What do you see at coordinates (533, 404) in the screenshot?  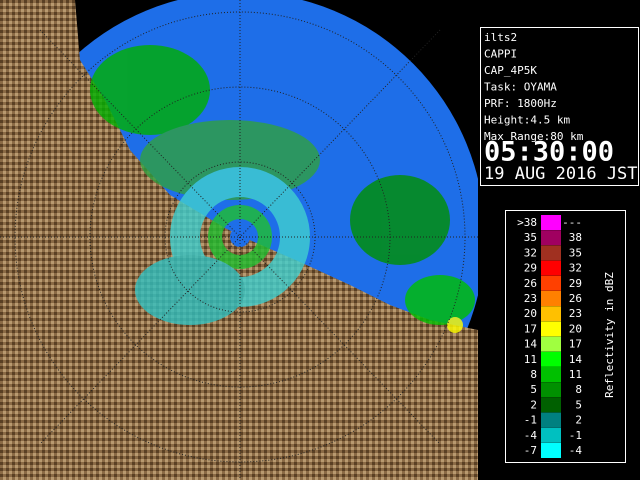 I see `legend-low: 2` at bounding box center [533, 404].